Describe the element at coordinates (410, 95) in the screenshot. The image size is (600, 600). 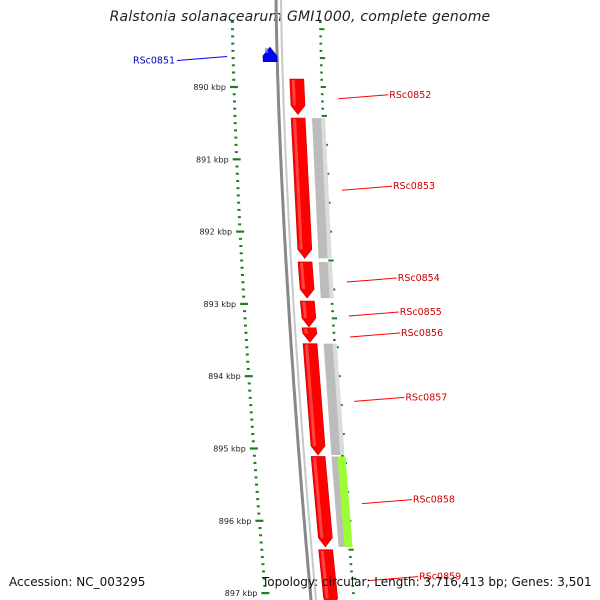
I see `gene-label-rsc0852: RSc0852` at that location.